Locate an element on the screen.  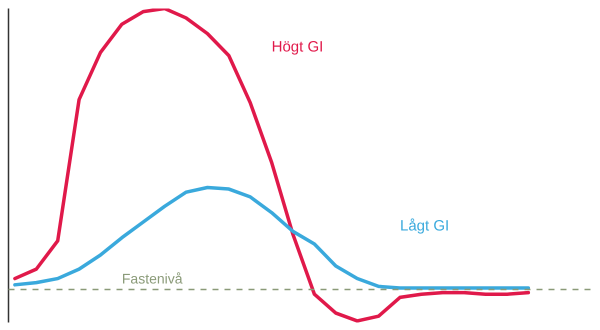
text: Högt GI is located at coordinates (298, 47).